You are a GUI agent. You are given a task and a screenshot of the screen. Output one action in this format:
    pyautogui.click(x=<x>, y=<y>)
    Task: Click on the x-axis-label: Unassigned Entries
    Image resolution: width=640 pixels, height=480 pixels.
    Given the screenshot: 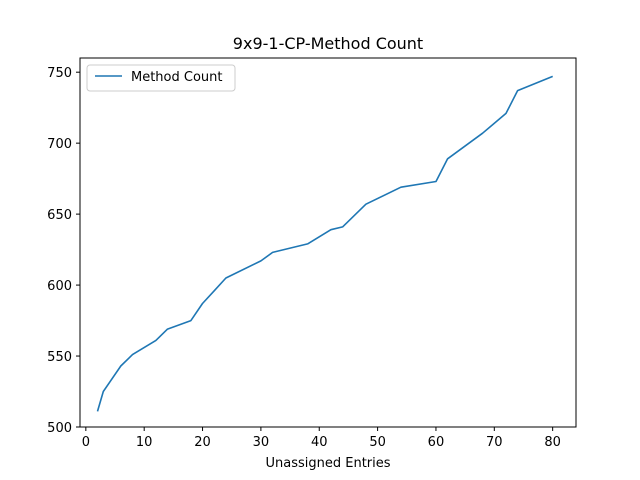 What is the action you would take?
    pyautogui.click(x=327, y=463)
    